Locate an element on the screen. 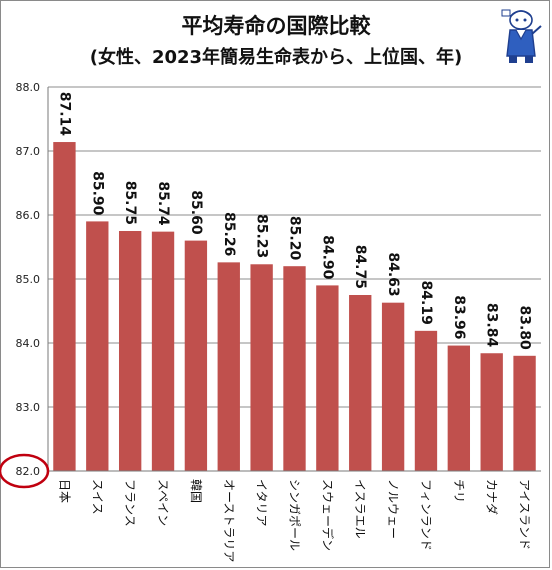 The width and height of the screenshot is (552, 570). x-tick-label: ノルウェー is located at coordinates (393, 509).